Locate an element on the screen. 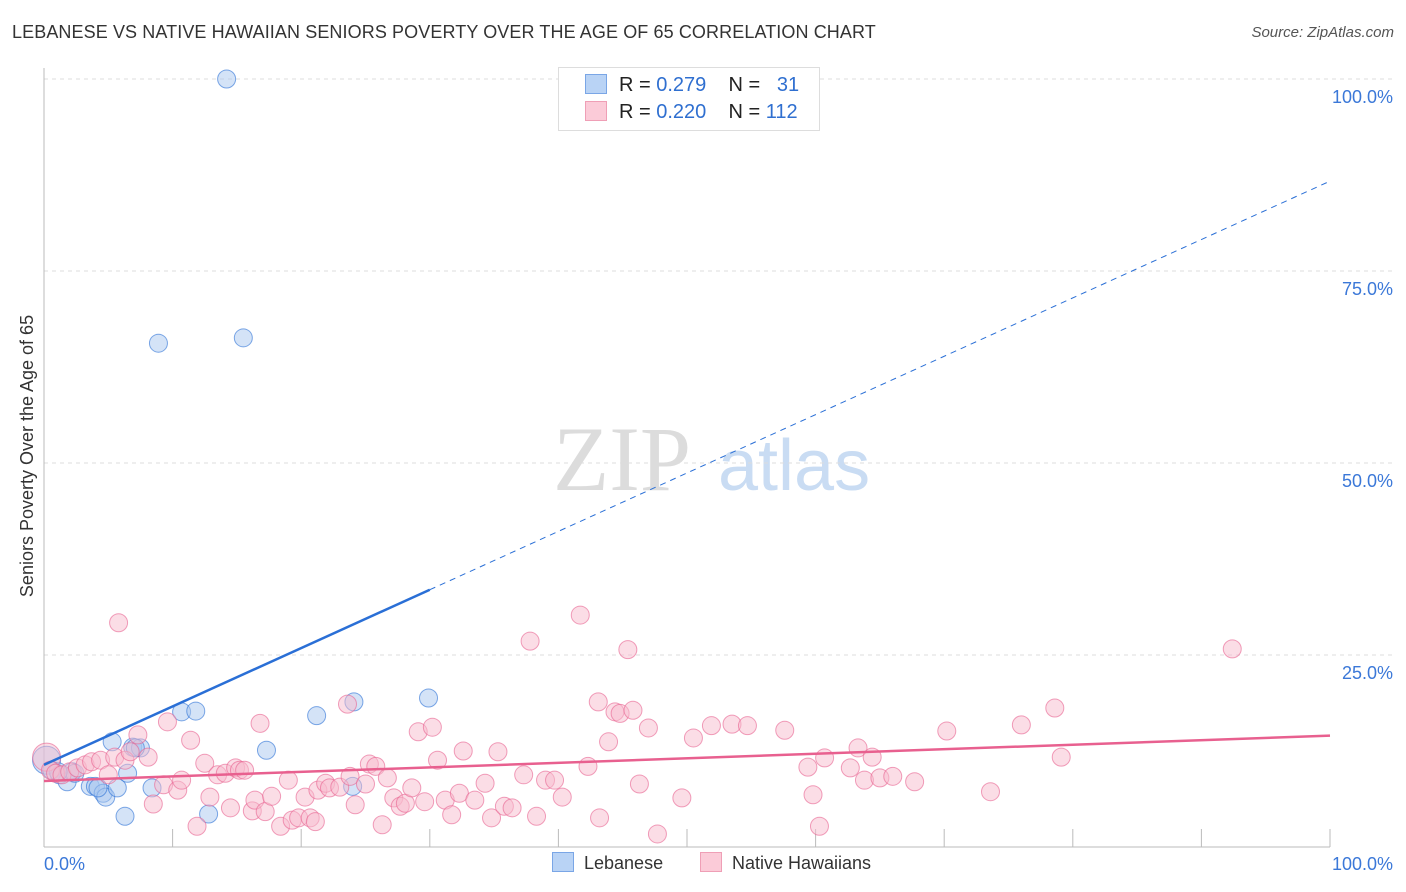  r-value: 0.279 is located at coordinates (681, 85).